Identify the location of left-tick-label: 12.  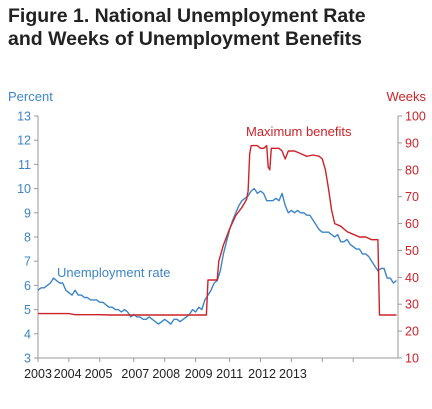
(24, 141).